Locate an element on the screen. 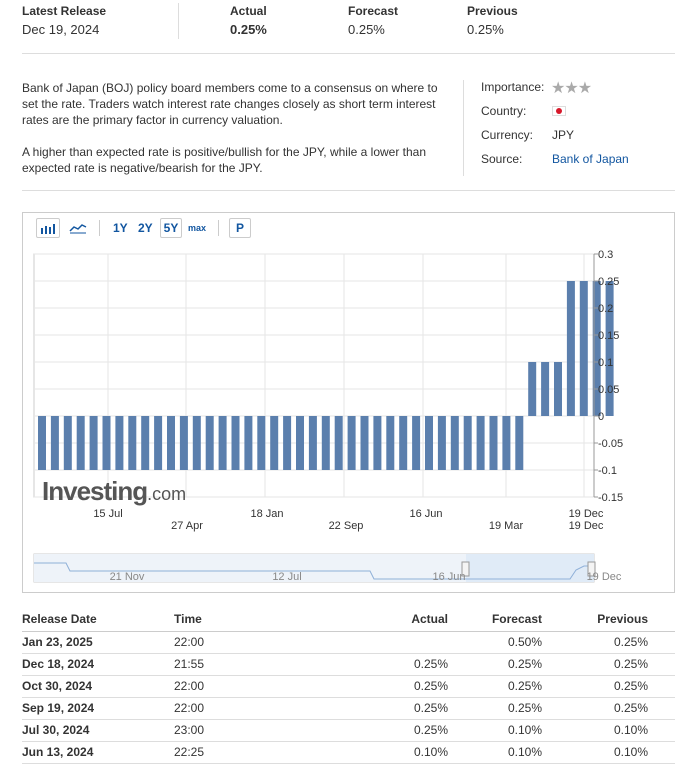 This screenshot has width=686, height=764. japan-flag-icon is located at coordinates (559, 111).